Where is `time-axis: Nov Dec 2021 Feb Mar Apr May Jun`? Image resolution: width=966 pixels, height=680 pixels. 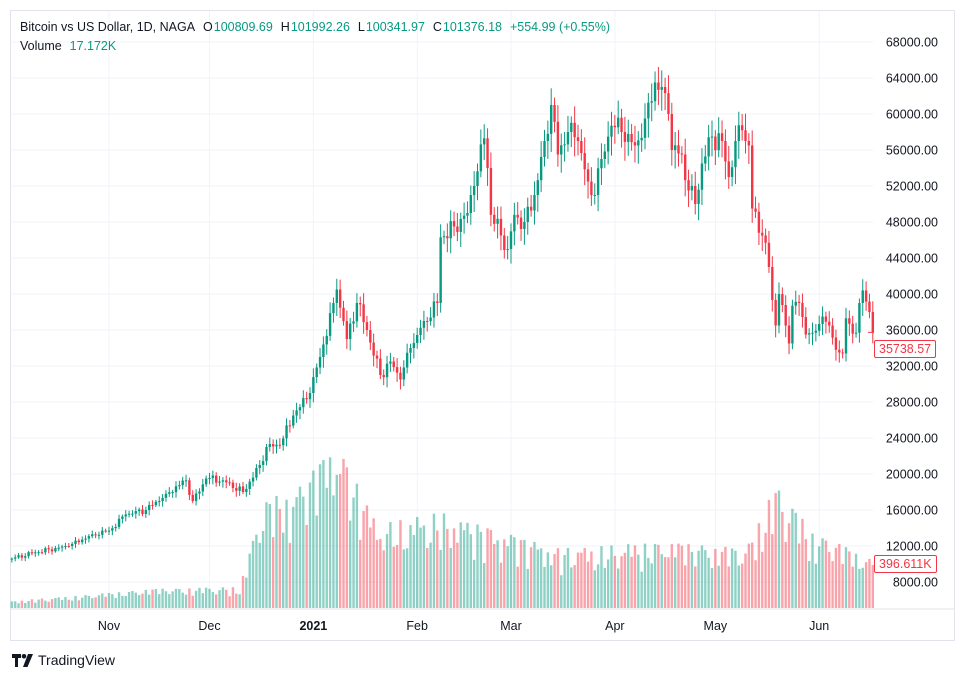 time-axis: Nov Dec 2021 Feb Mar Apr May Jun is located at coordinates (463, 626).